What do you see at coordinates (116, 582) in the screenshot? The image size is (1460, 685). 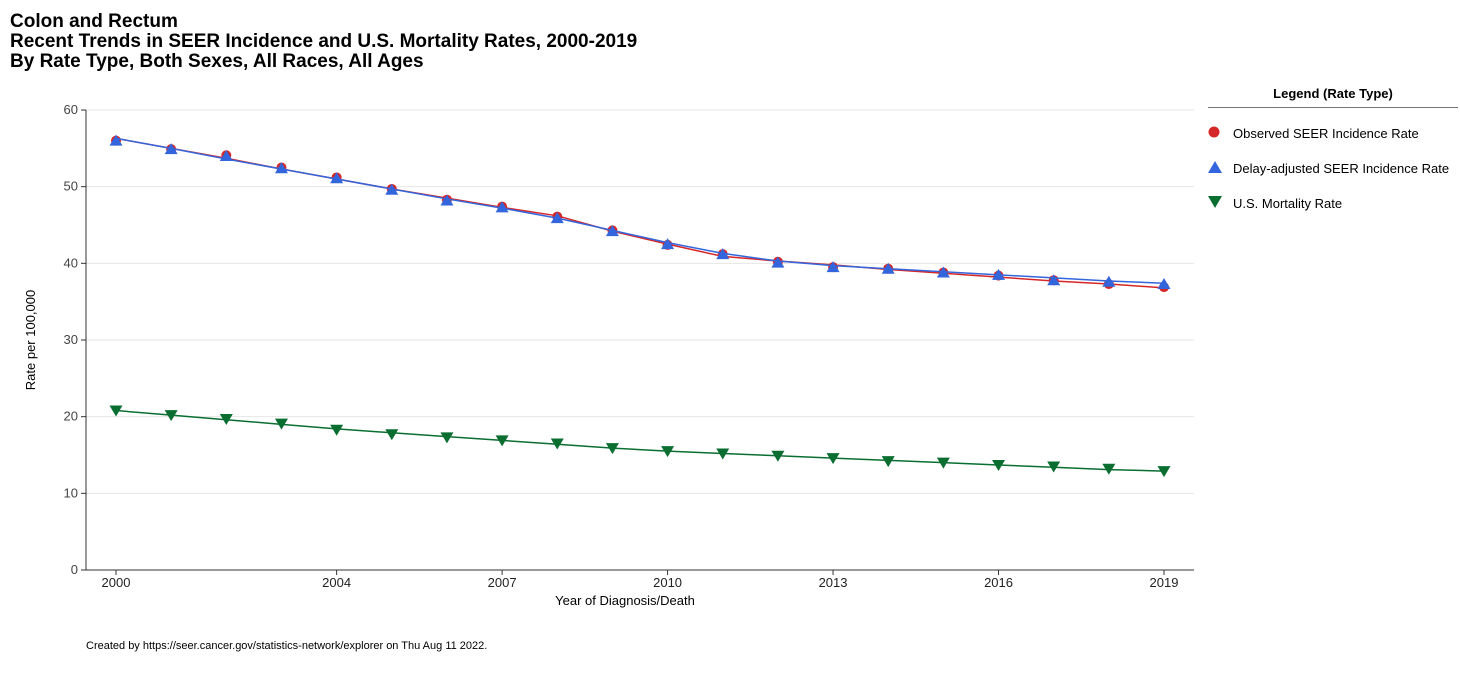 I see `x-tick-label: 2000` at bounding box center [116, 582].